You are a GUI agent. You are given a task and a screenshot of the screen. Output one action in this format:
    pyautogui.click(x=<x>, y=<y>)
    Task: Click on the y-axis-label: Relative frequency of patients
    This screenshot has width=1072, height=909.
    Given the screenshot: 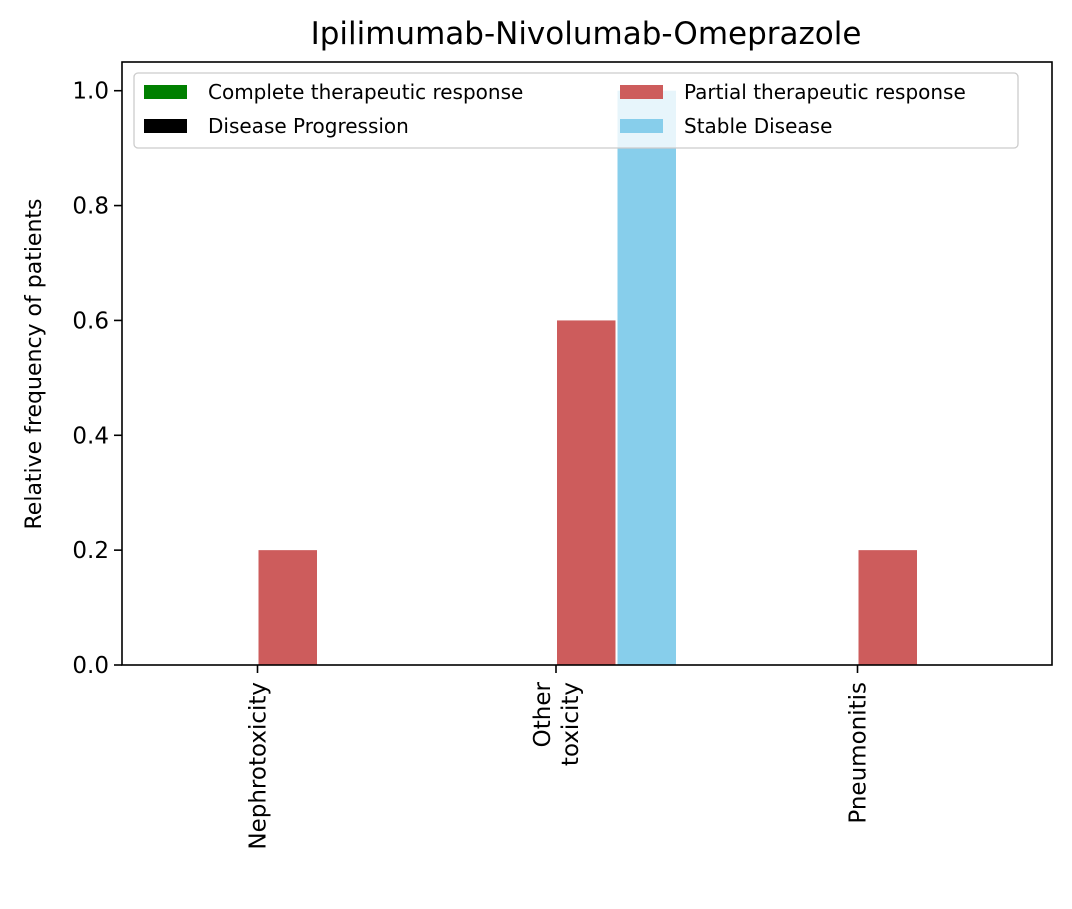 What is the action you would take?
    pyautogui.click(x=34, y=364)
    